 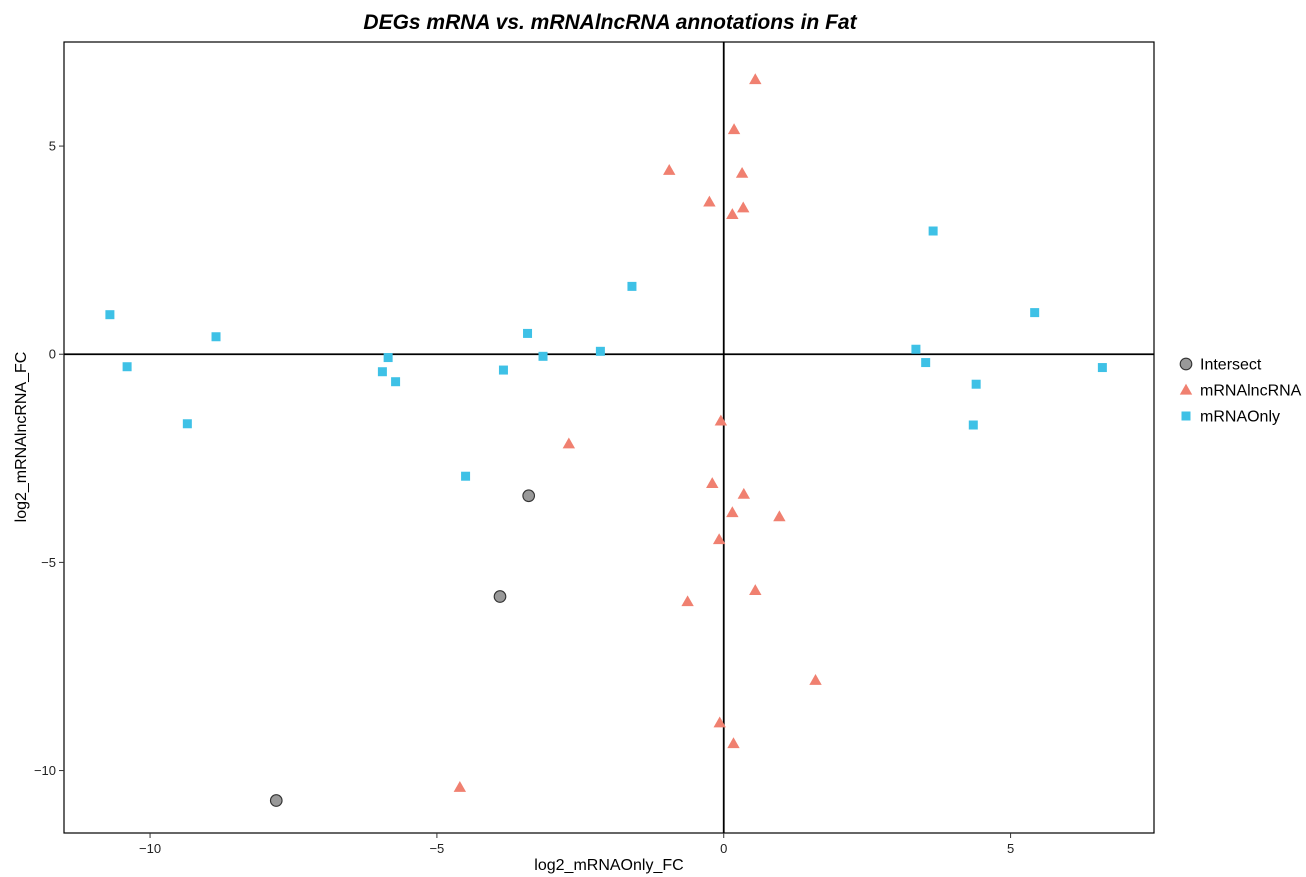 I want to click on y-axis-ticks: −10 −5 0 5, so click(x=49, y=458).